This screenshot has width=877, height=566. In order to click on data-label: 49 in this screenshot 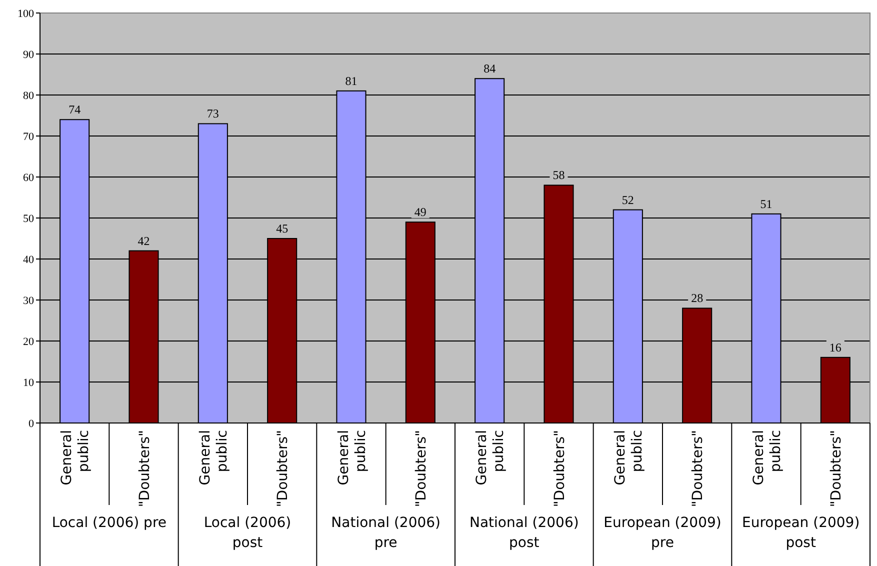, I will do `click(420, 212)`.